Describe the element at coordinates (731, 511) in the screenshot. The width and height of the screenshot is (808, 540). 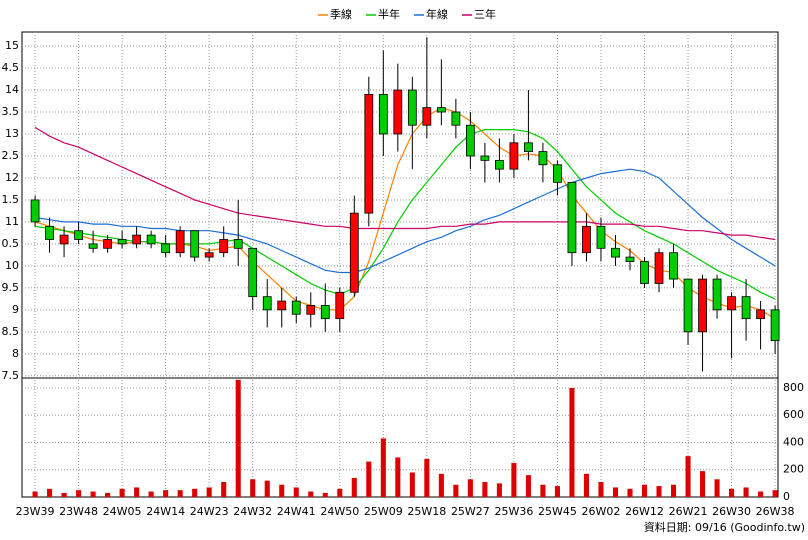
I see `x-tick-label: 26W30` at that location.